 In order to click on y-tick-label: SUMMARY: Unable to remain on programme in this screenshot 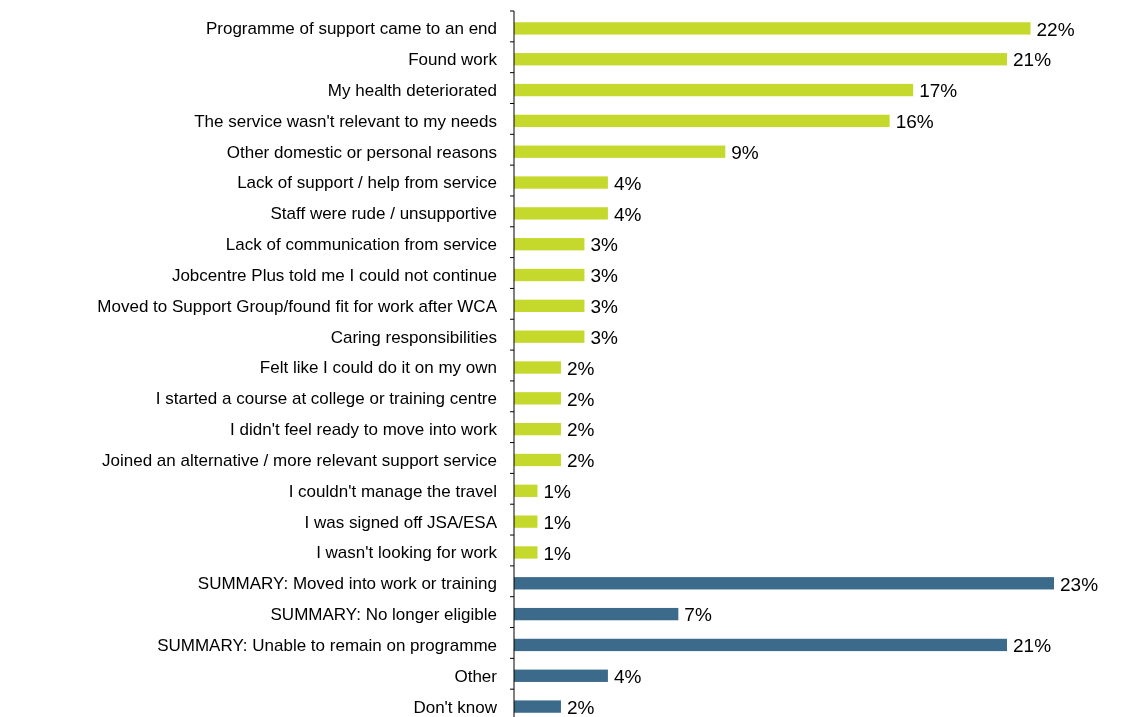, I will do `click(327, 645)`.